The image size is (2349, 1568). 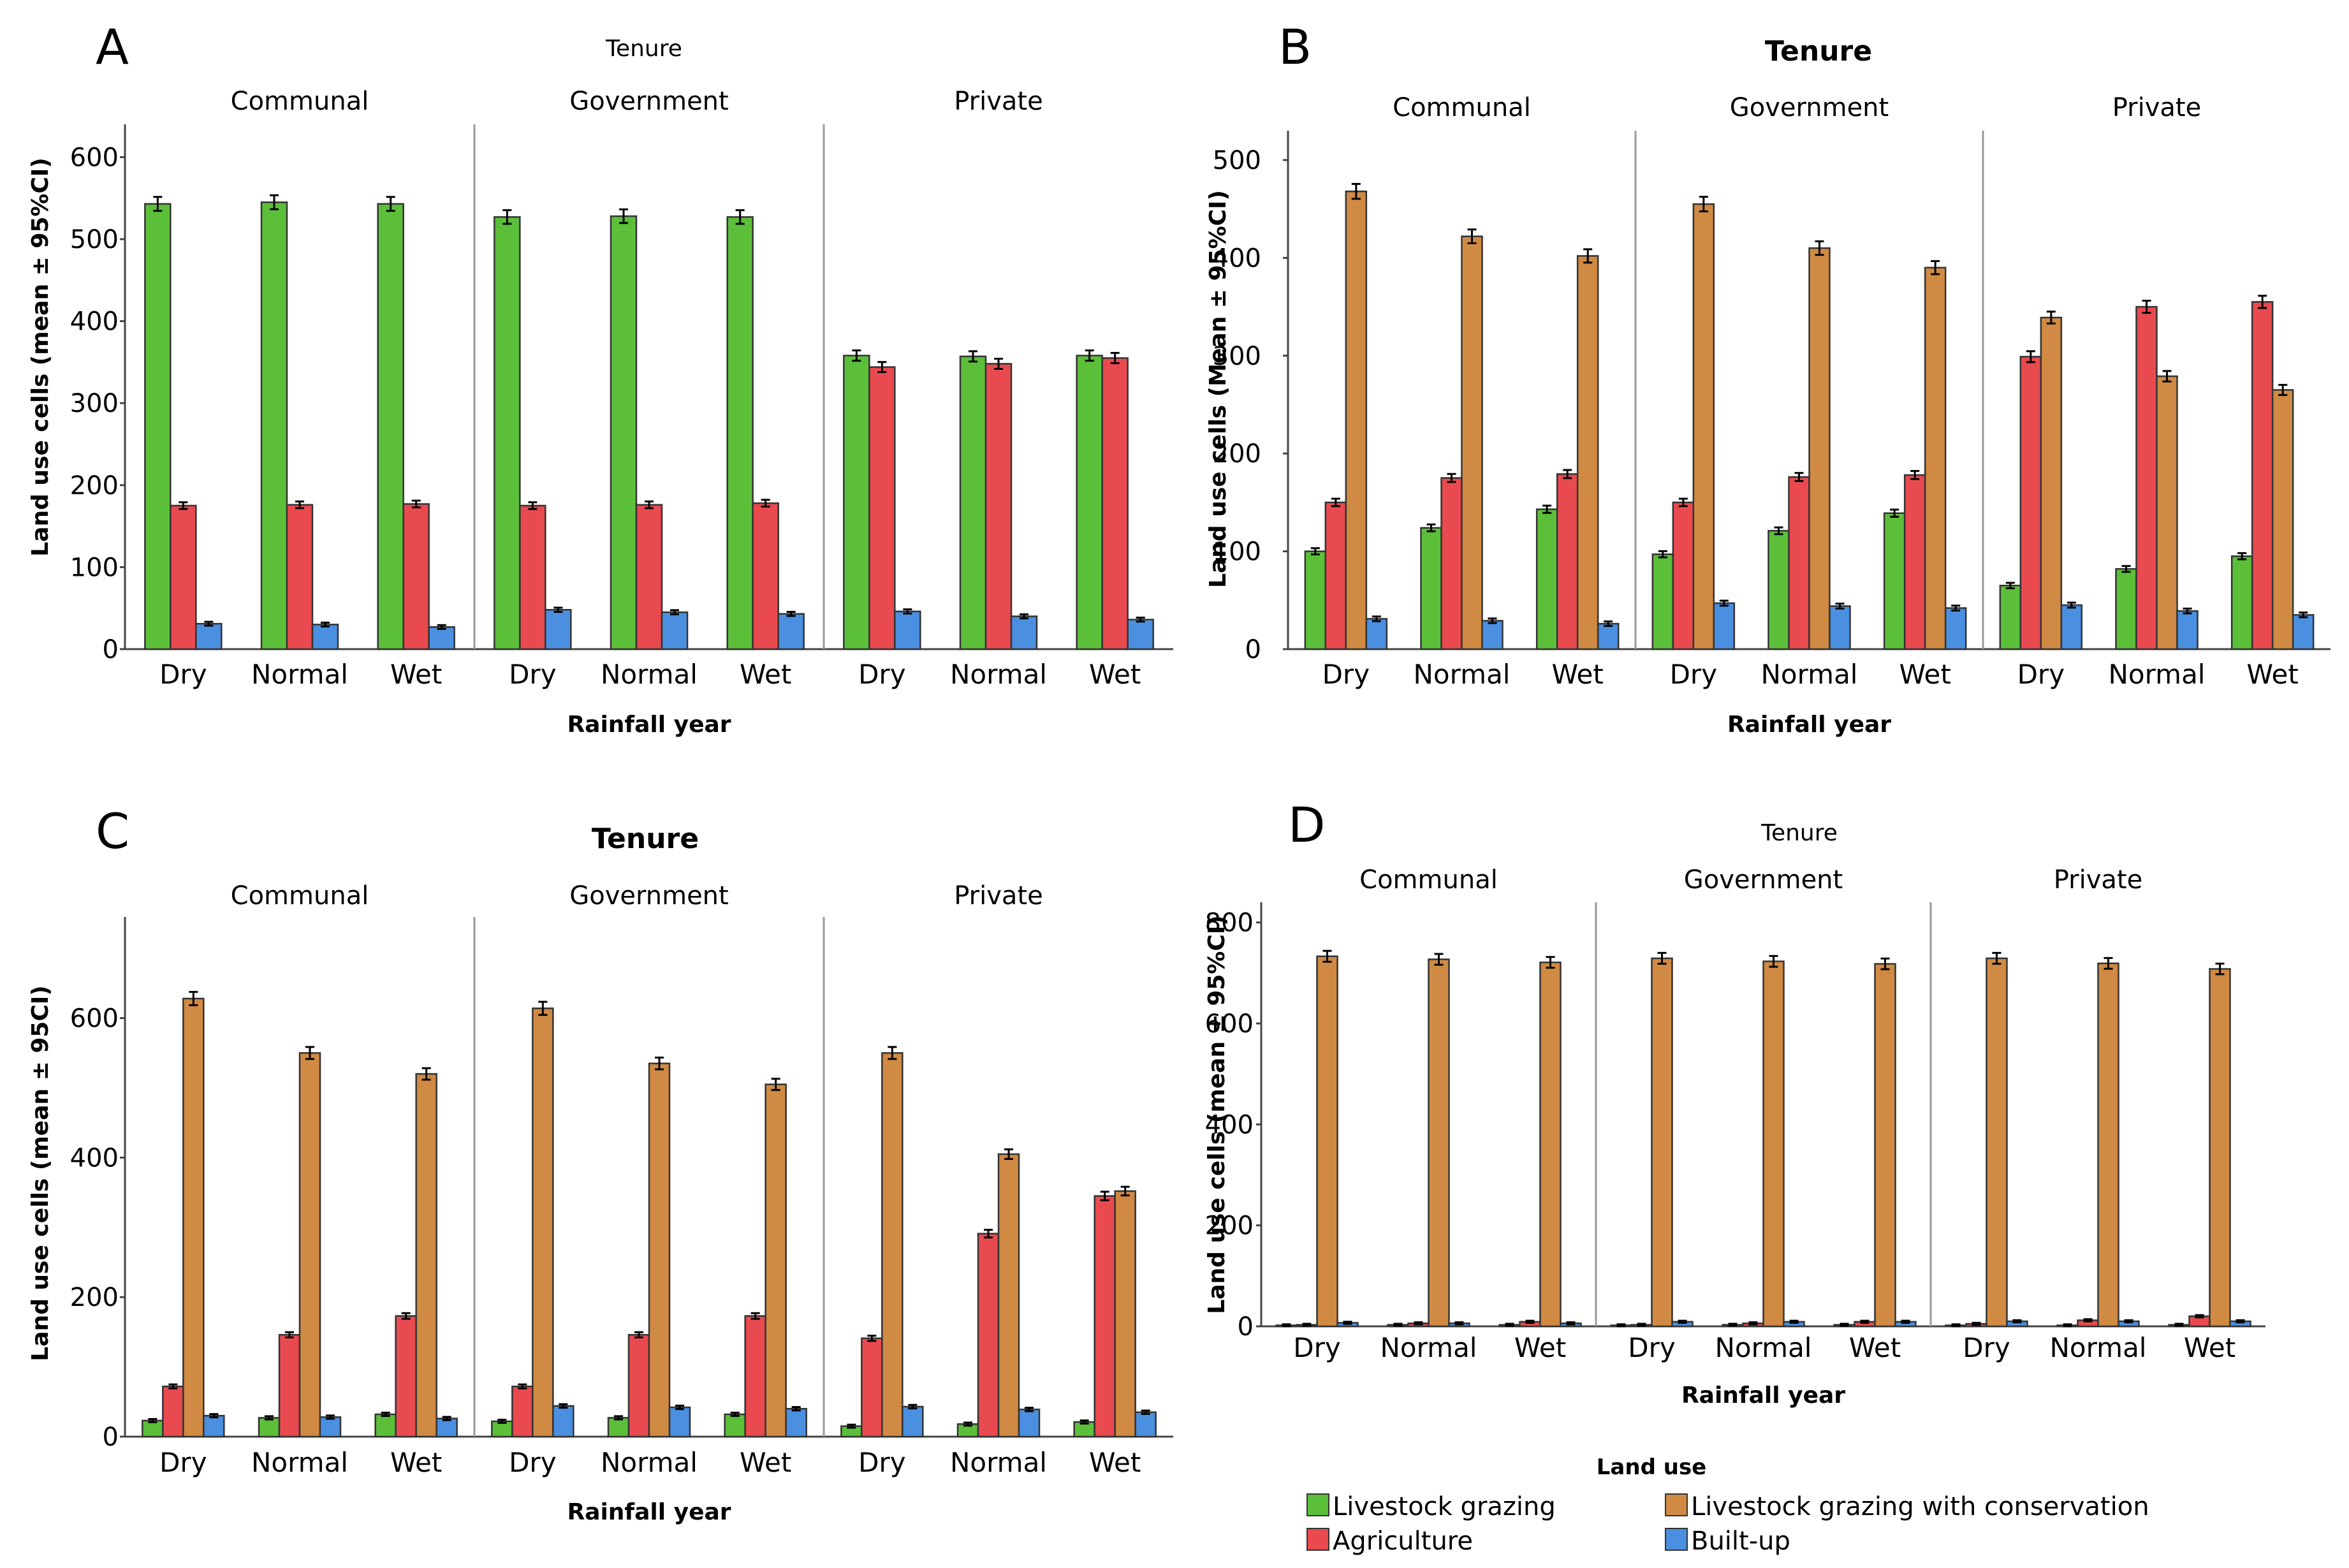 What do you see at coordinates (1740, 1541) in the screenshot?
I see `legend-label-built-up: Built-up` at bounding box center [1740, 1541].